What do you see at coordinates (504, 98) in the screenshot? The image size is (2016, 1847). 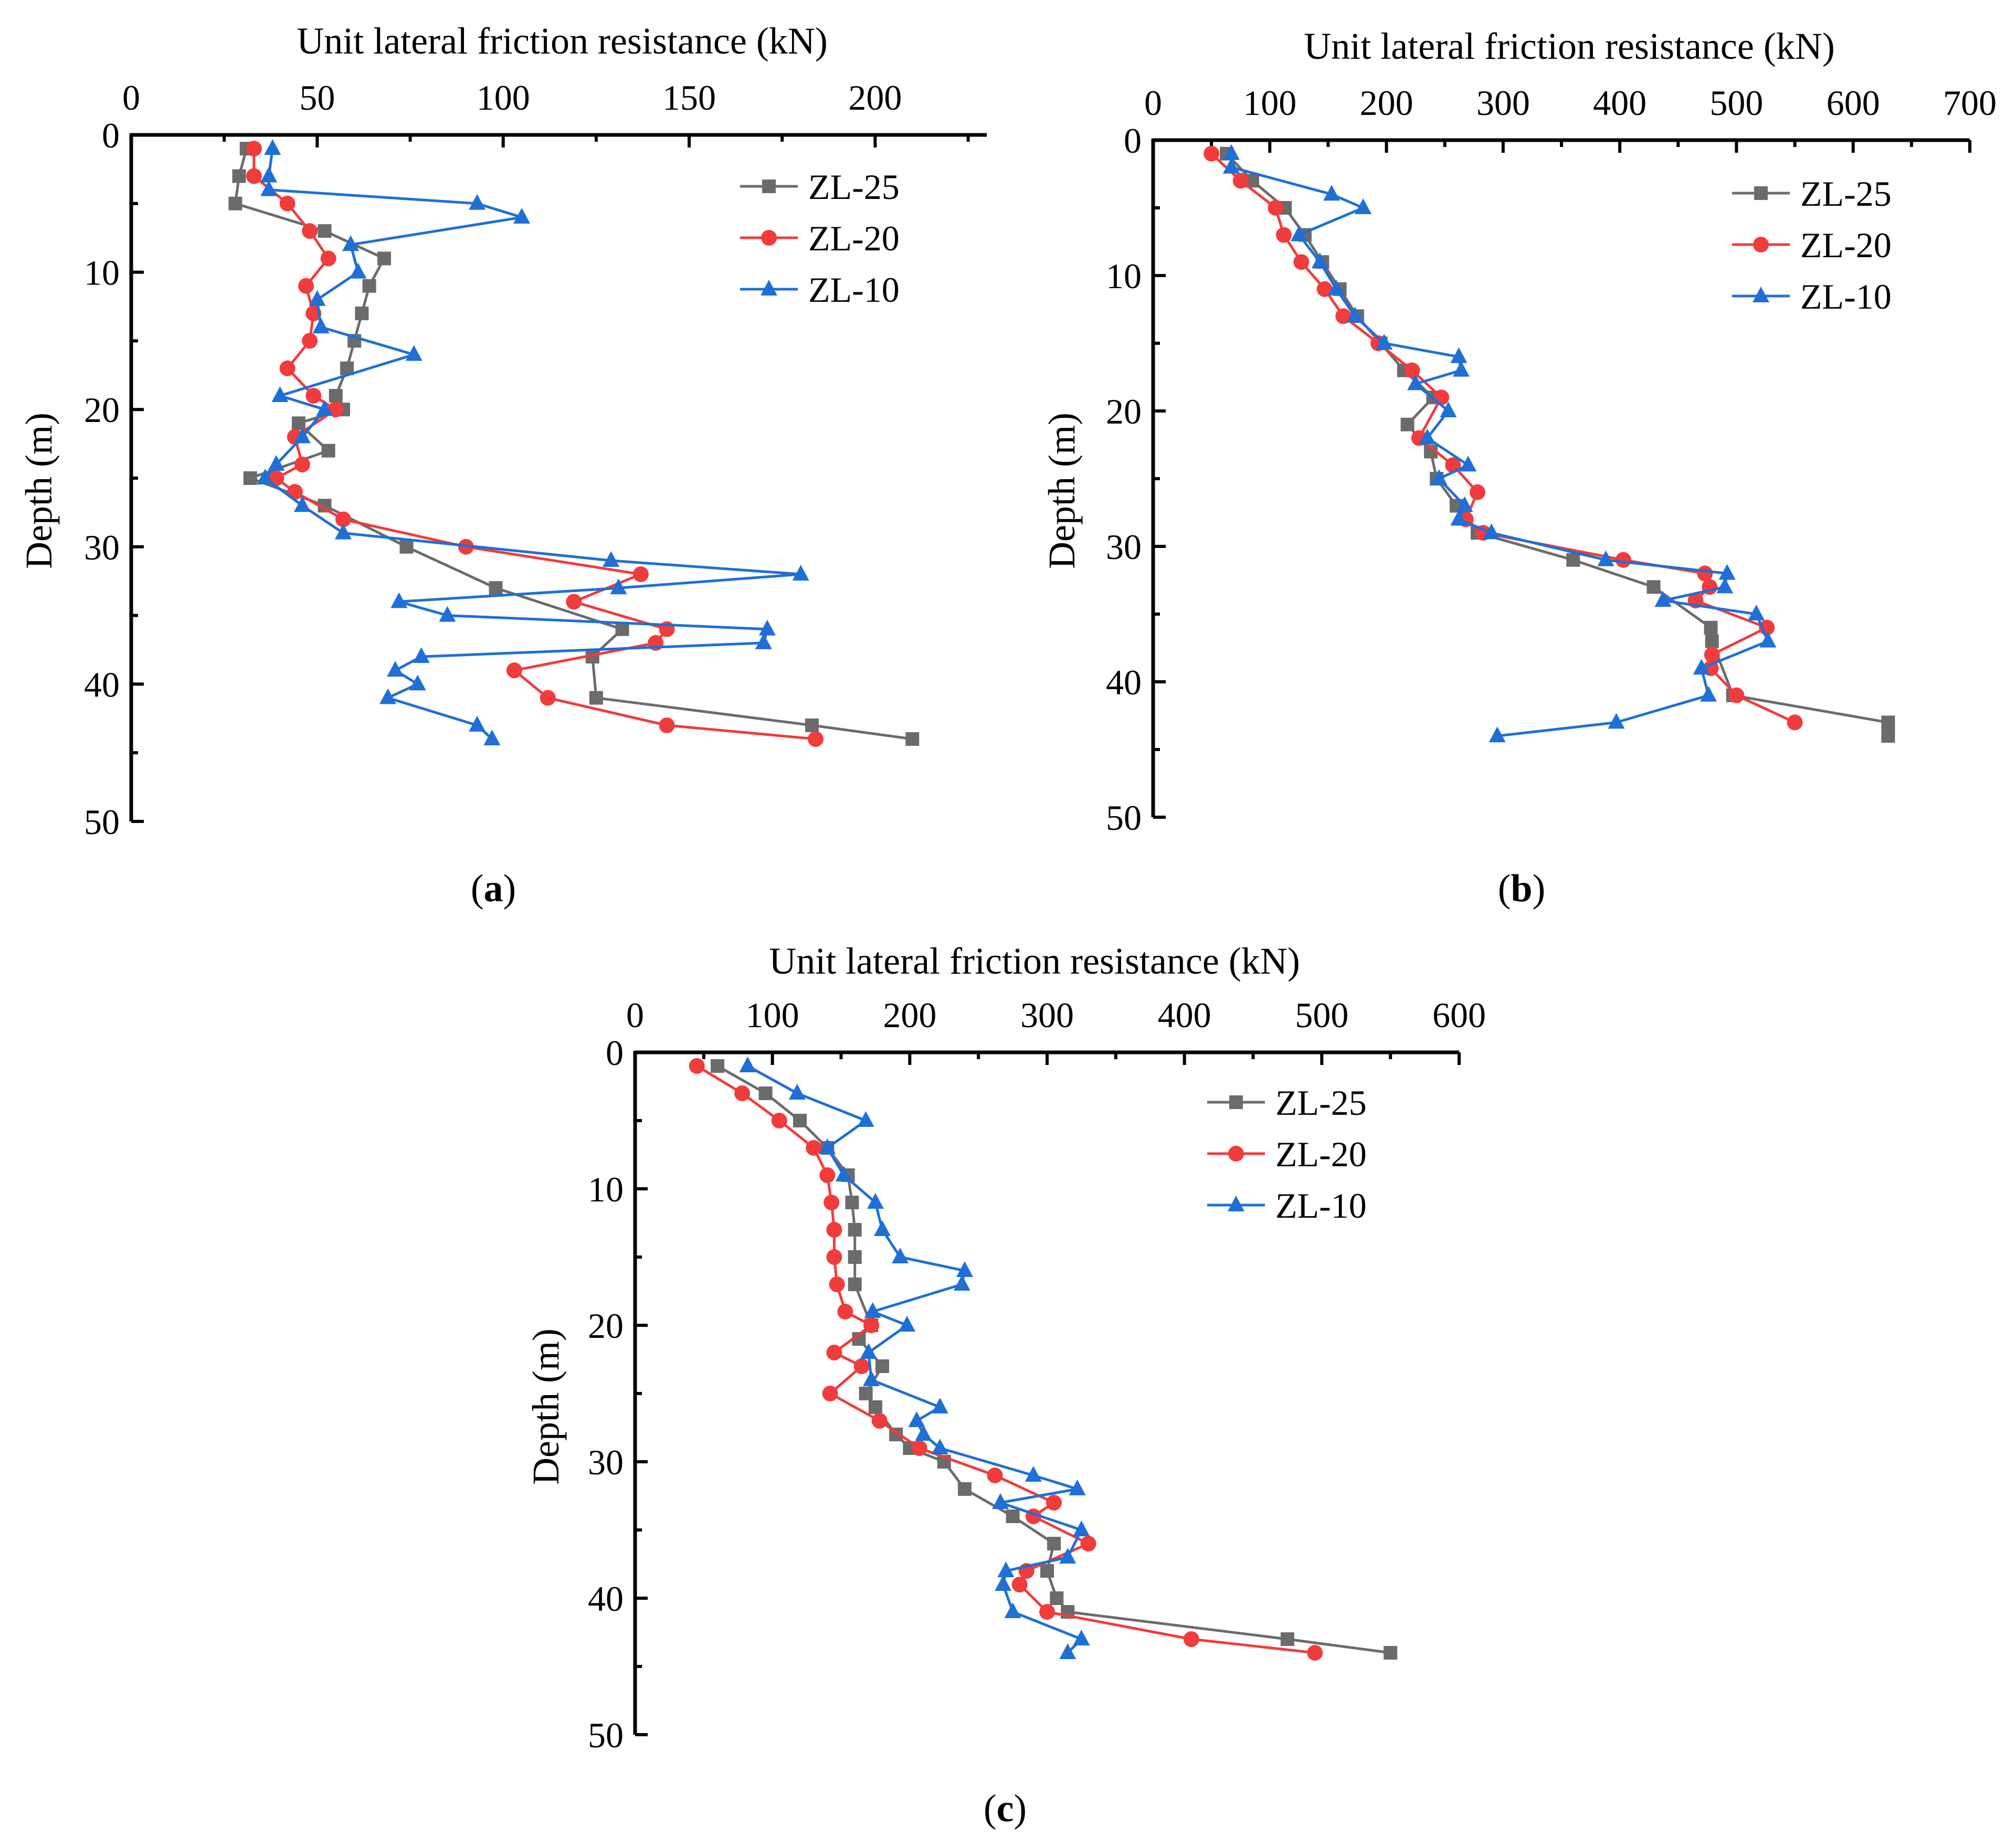 I see `x-tick-label: 100` at bounding box center [504, 98].